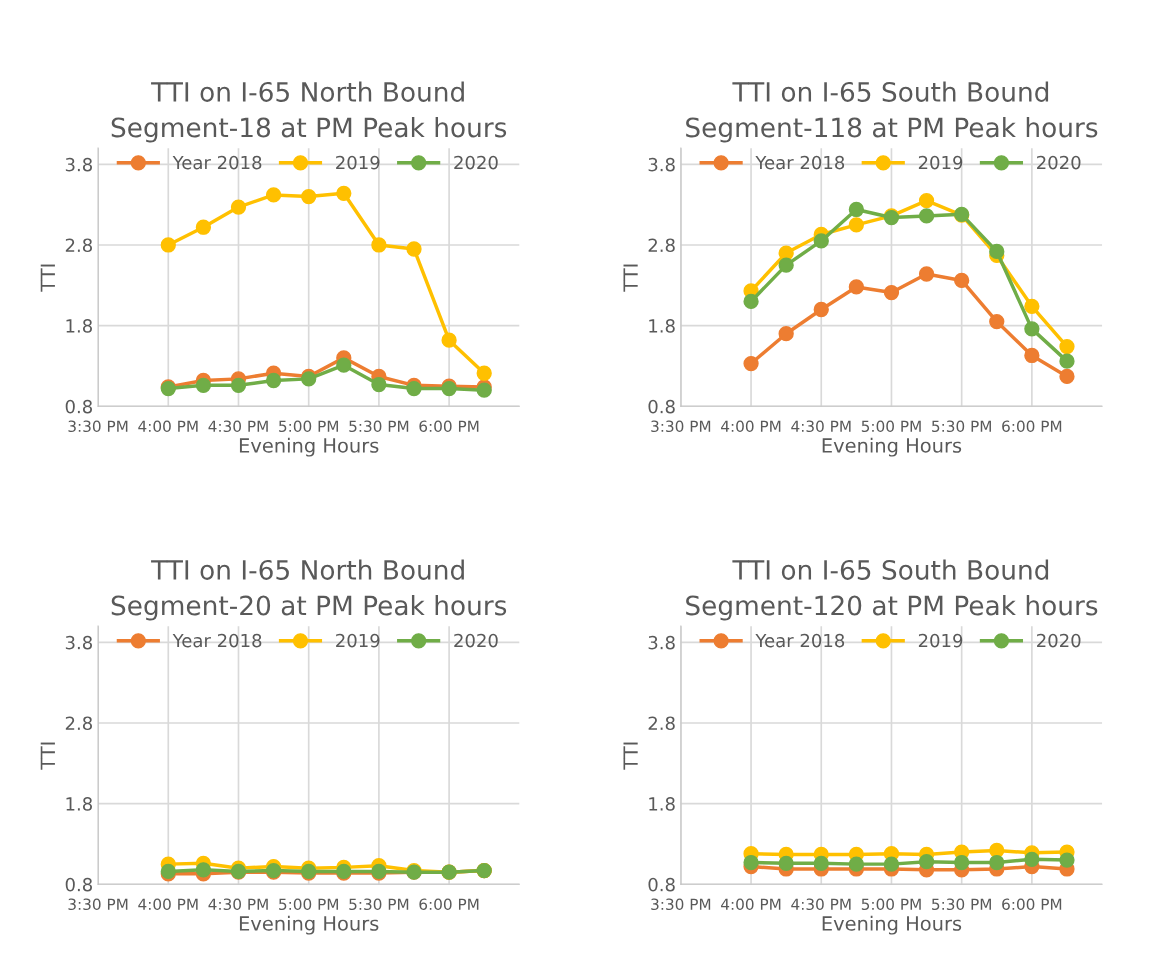  Describe the element at coordinates (892, 590) in the screenshot. I see `chart-title: TTI on I-65 South Bound Segment-120 at PM Peak hours` at that location.